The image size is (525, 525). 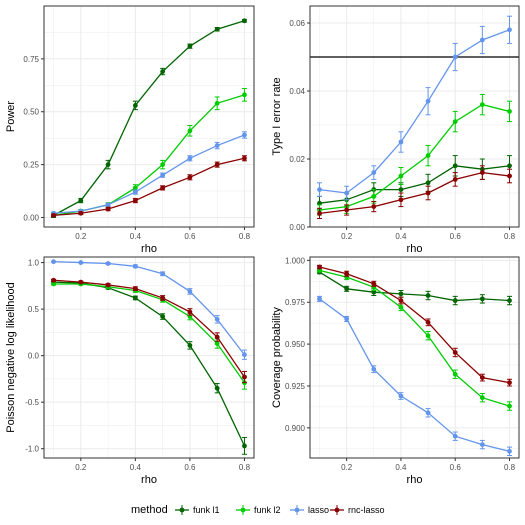 What do you see at coordinates (31, 165) in the screenshot?
I see `y-tick-label: 0.25` at bounding box center [31, 165].